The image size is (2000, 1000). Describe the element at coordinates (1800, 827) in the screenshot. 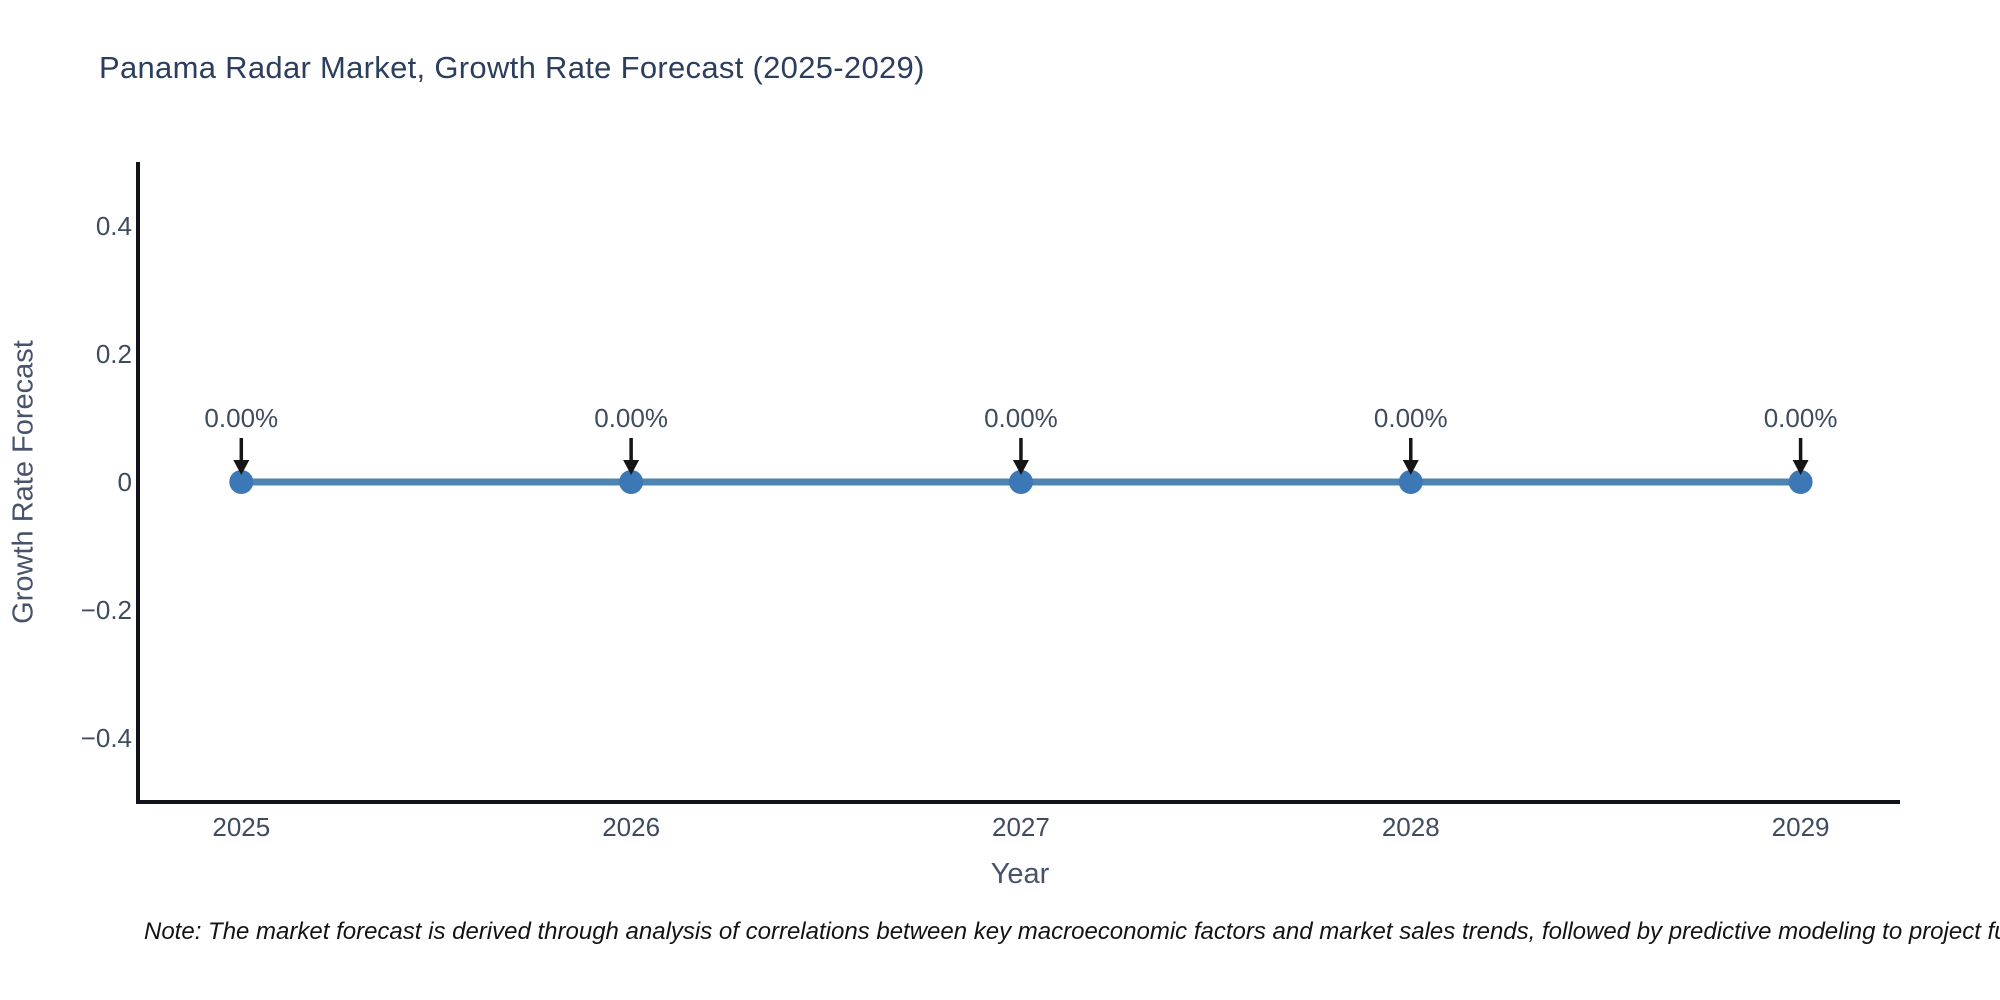

I see `x-tick-label: 2029` at that location.